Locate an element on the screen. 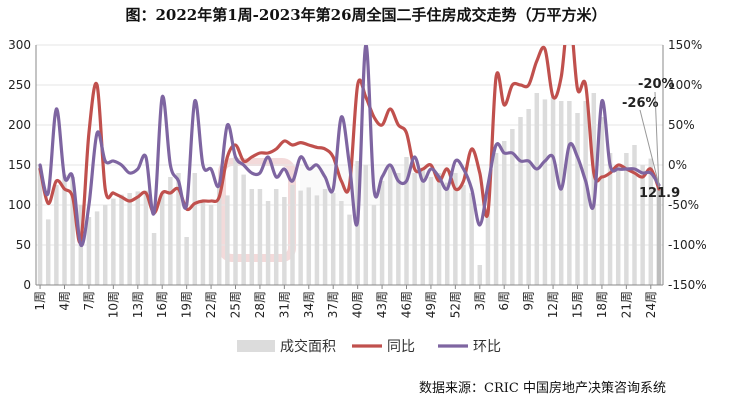  x-tick-label: 25周 is located at coordinates (236, 304).